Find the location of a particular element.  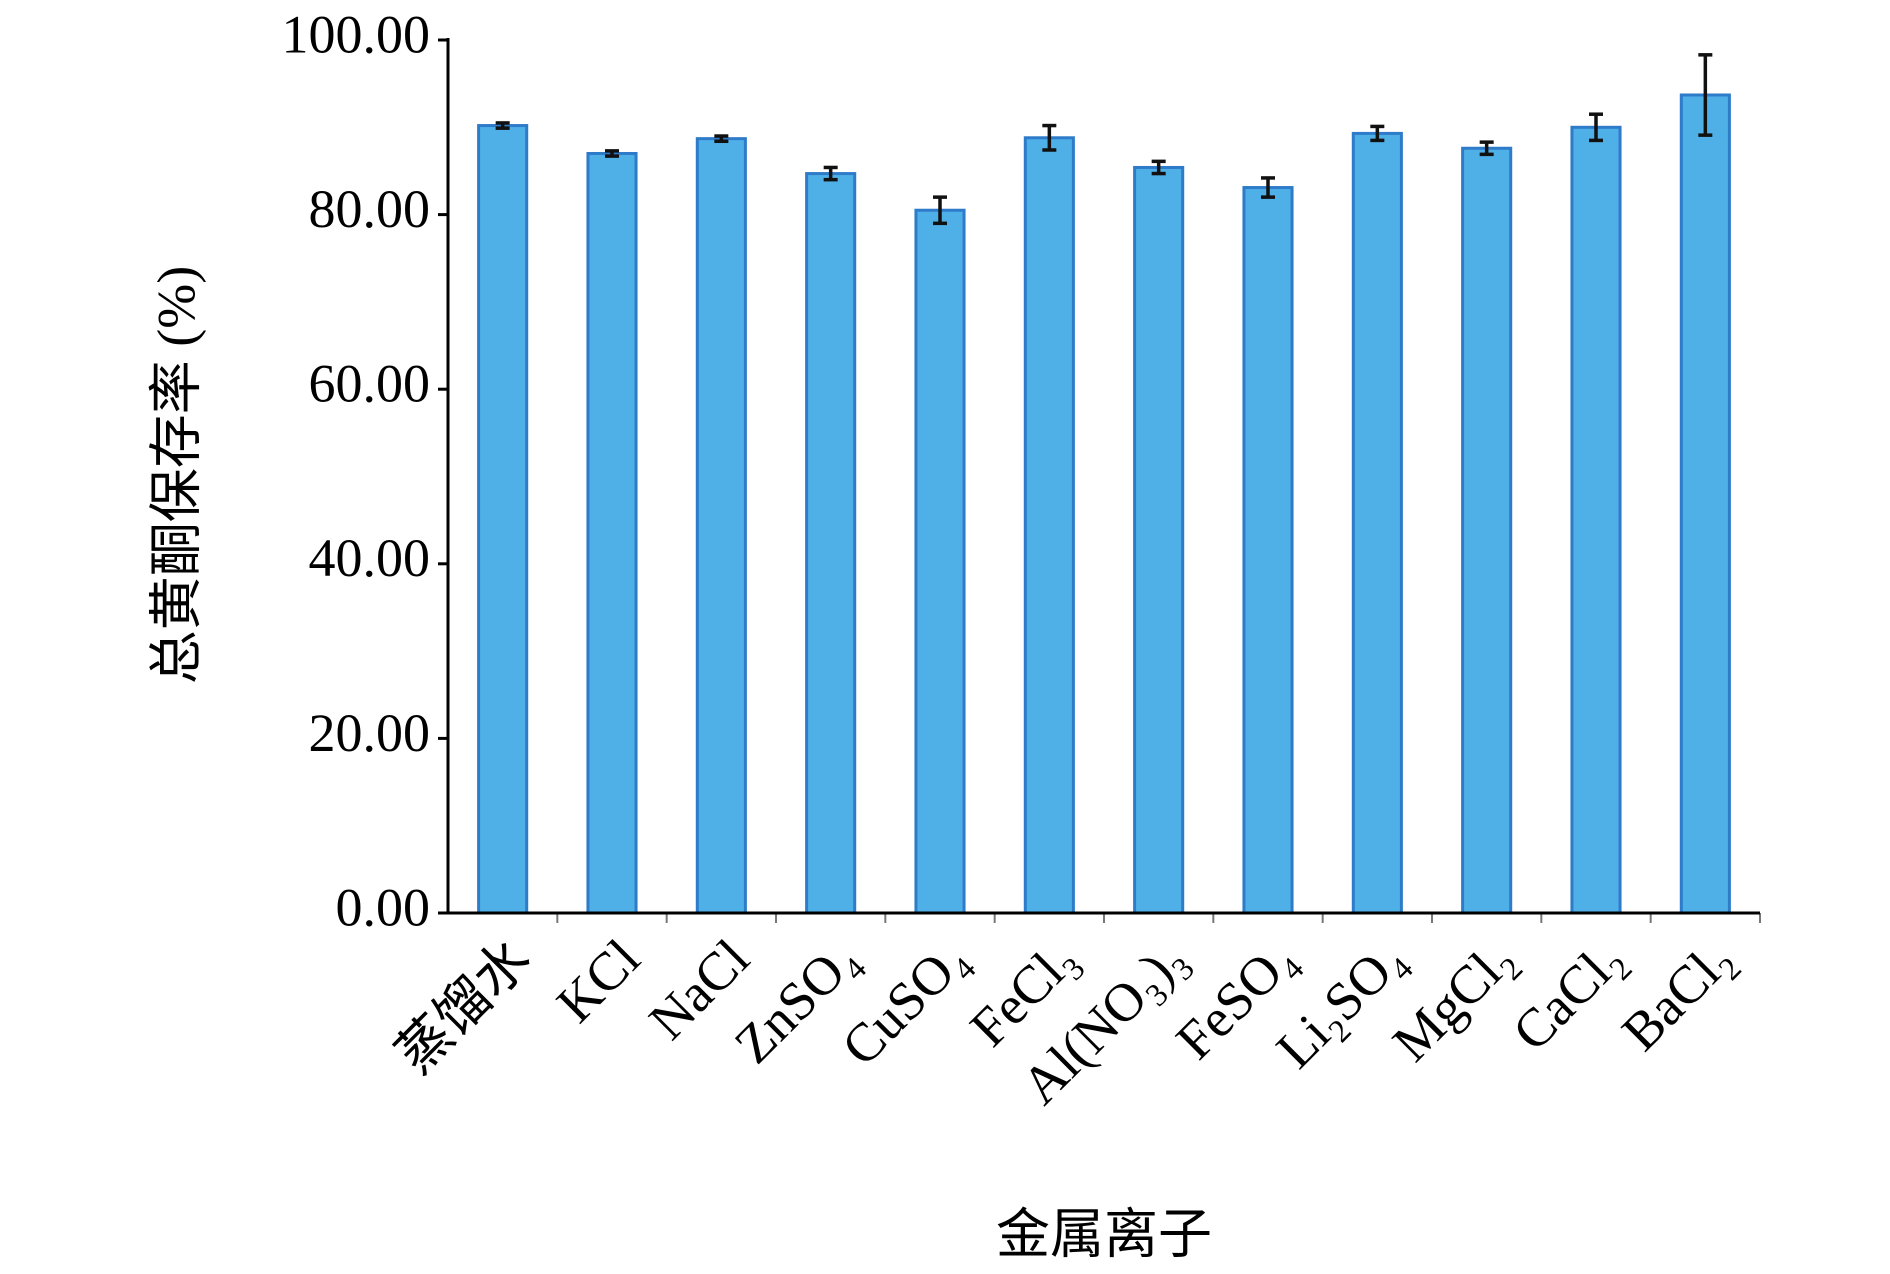

y-tick-label: 0.00 is located at coordinates (383, 907).